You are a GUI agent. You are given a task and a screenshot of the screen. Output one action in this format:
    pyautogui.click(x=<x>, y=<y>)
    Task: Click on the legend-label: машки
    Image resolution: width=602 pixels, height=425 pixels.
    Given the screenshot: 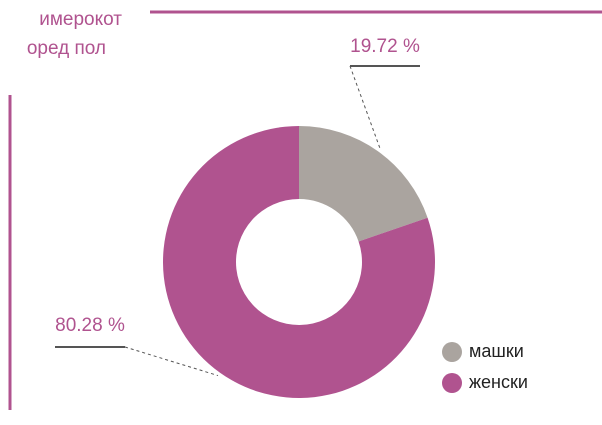 What is the action you would take?
    pyautogui.click(x=496, y=351)
    